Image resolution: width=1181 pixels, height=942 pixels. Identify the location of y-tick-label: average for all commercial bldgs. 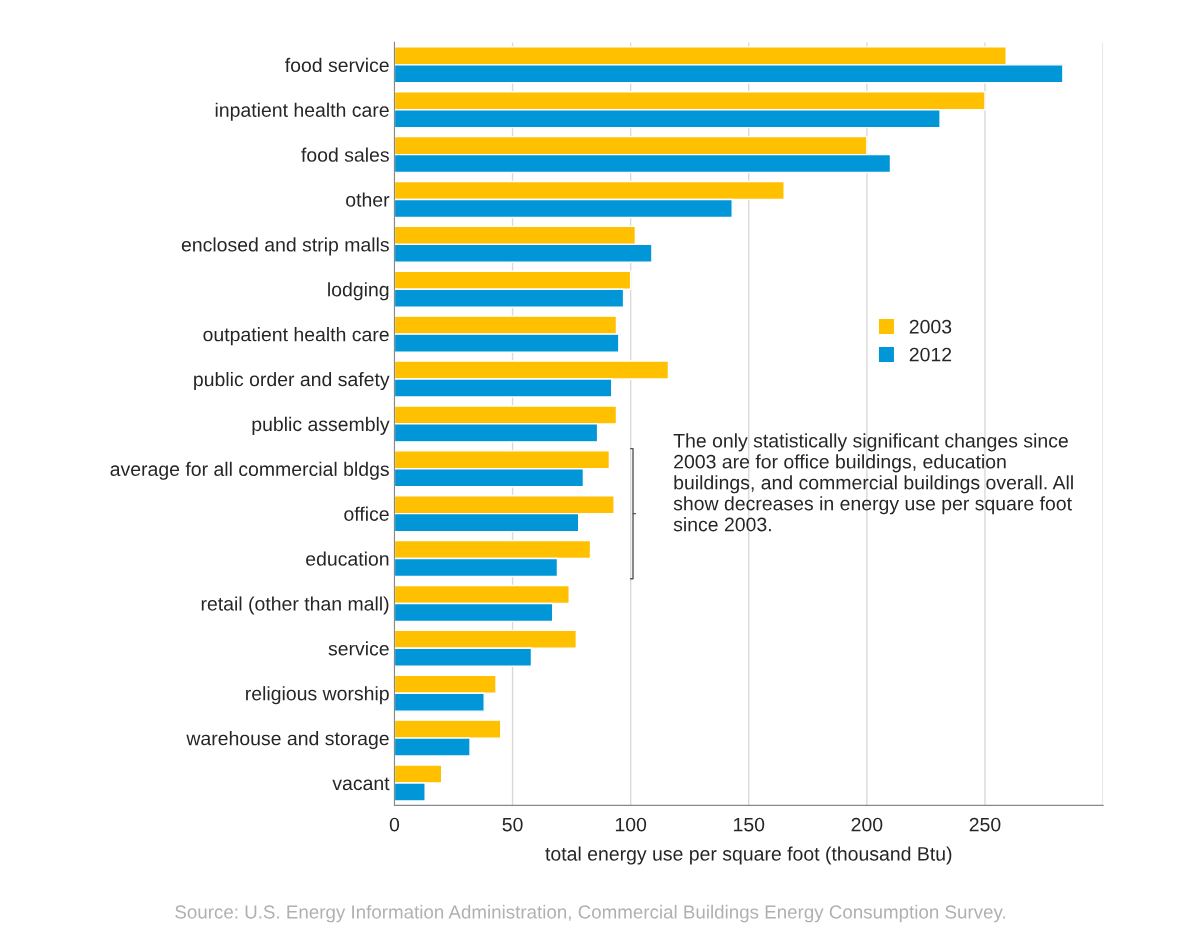
(249, 470).